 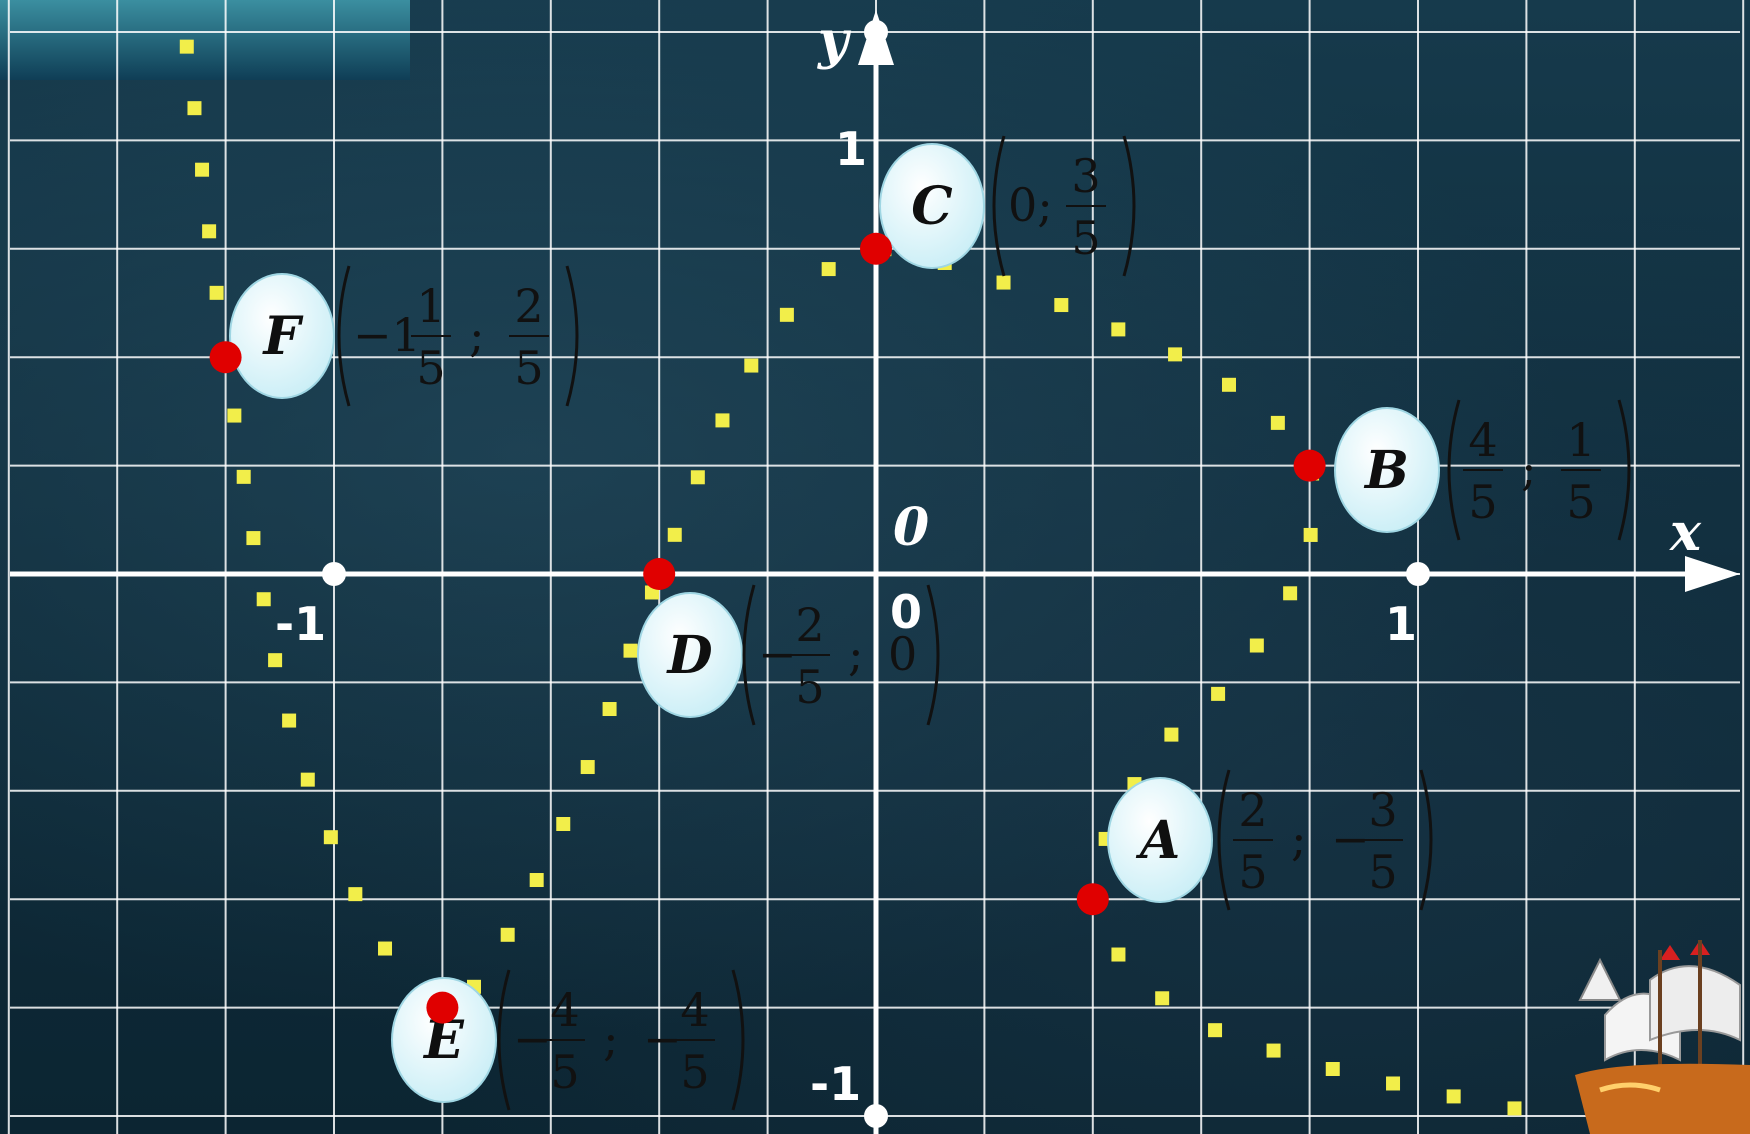 What do you see at coordinates (205, 40) in the screenshot?
I see `sea-thumbnail` at bounding box center [205, 40].